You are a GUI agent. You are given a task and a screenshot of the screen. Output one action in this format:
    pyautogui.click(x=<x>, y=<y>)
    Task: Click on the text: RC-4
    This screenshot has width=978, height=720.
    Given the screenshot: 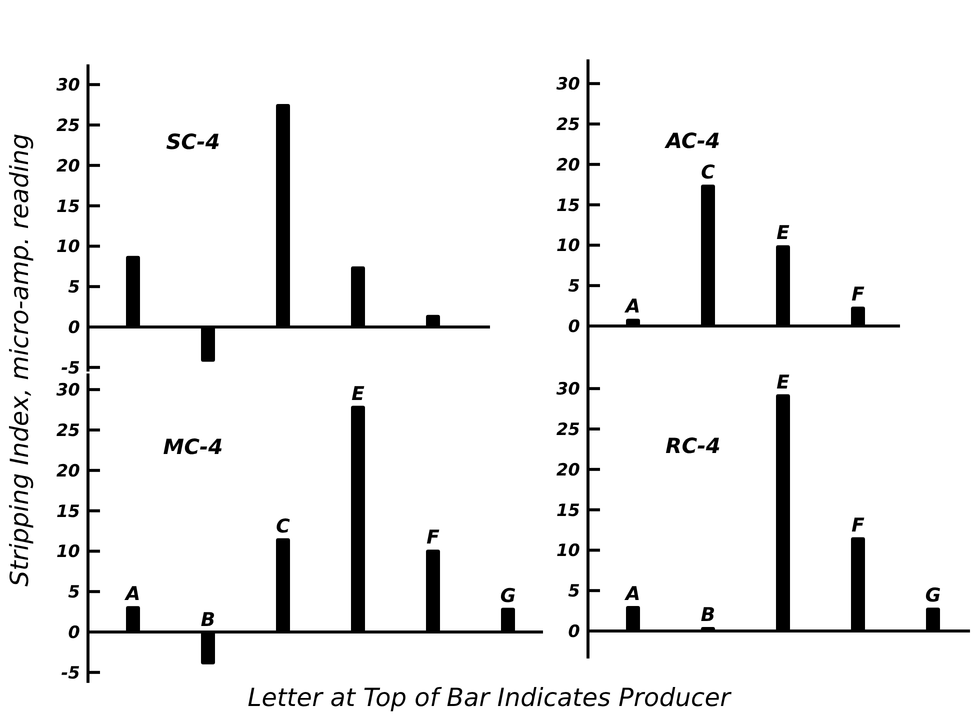 What is the action you would take?
    pyautogui.click(x=693, y=446)
    